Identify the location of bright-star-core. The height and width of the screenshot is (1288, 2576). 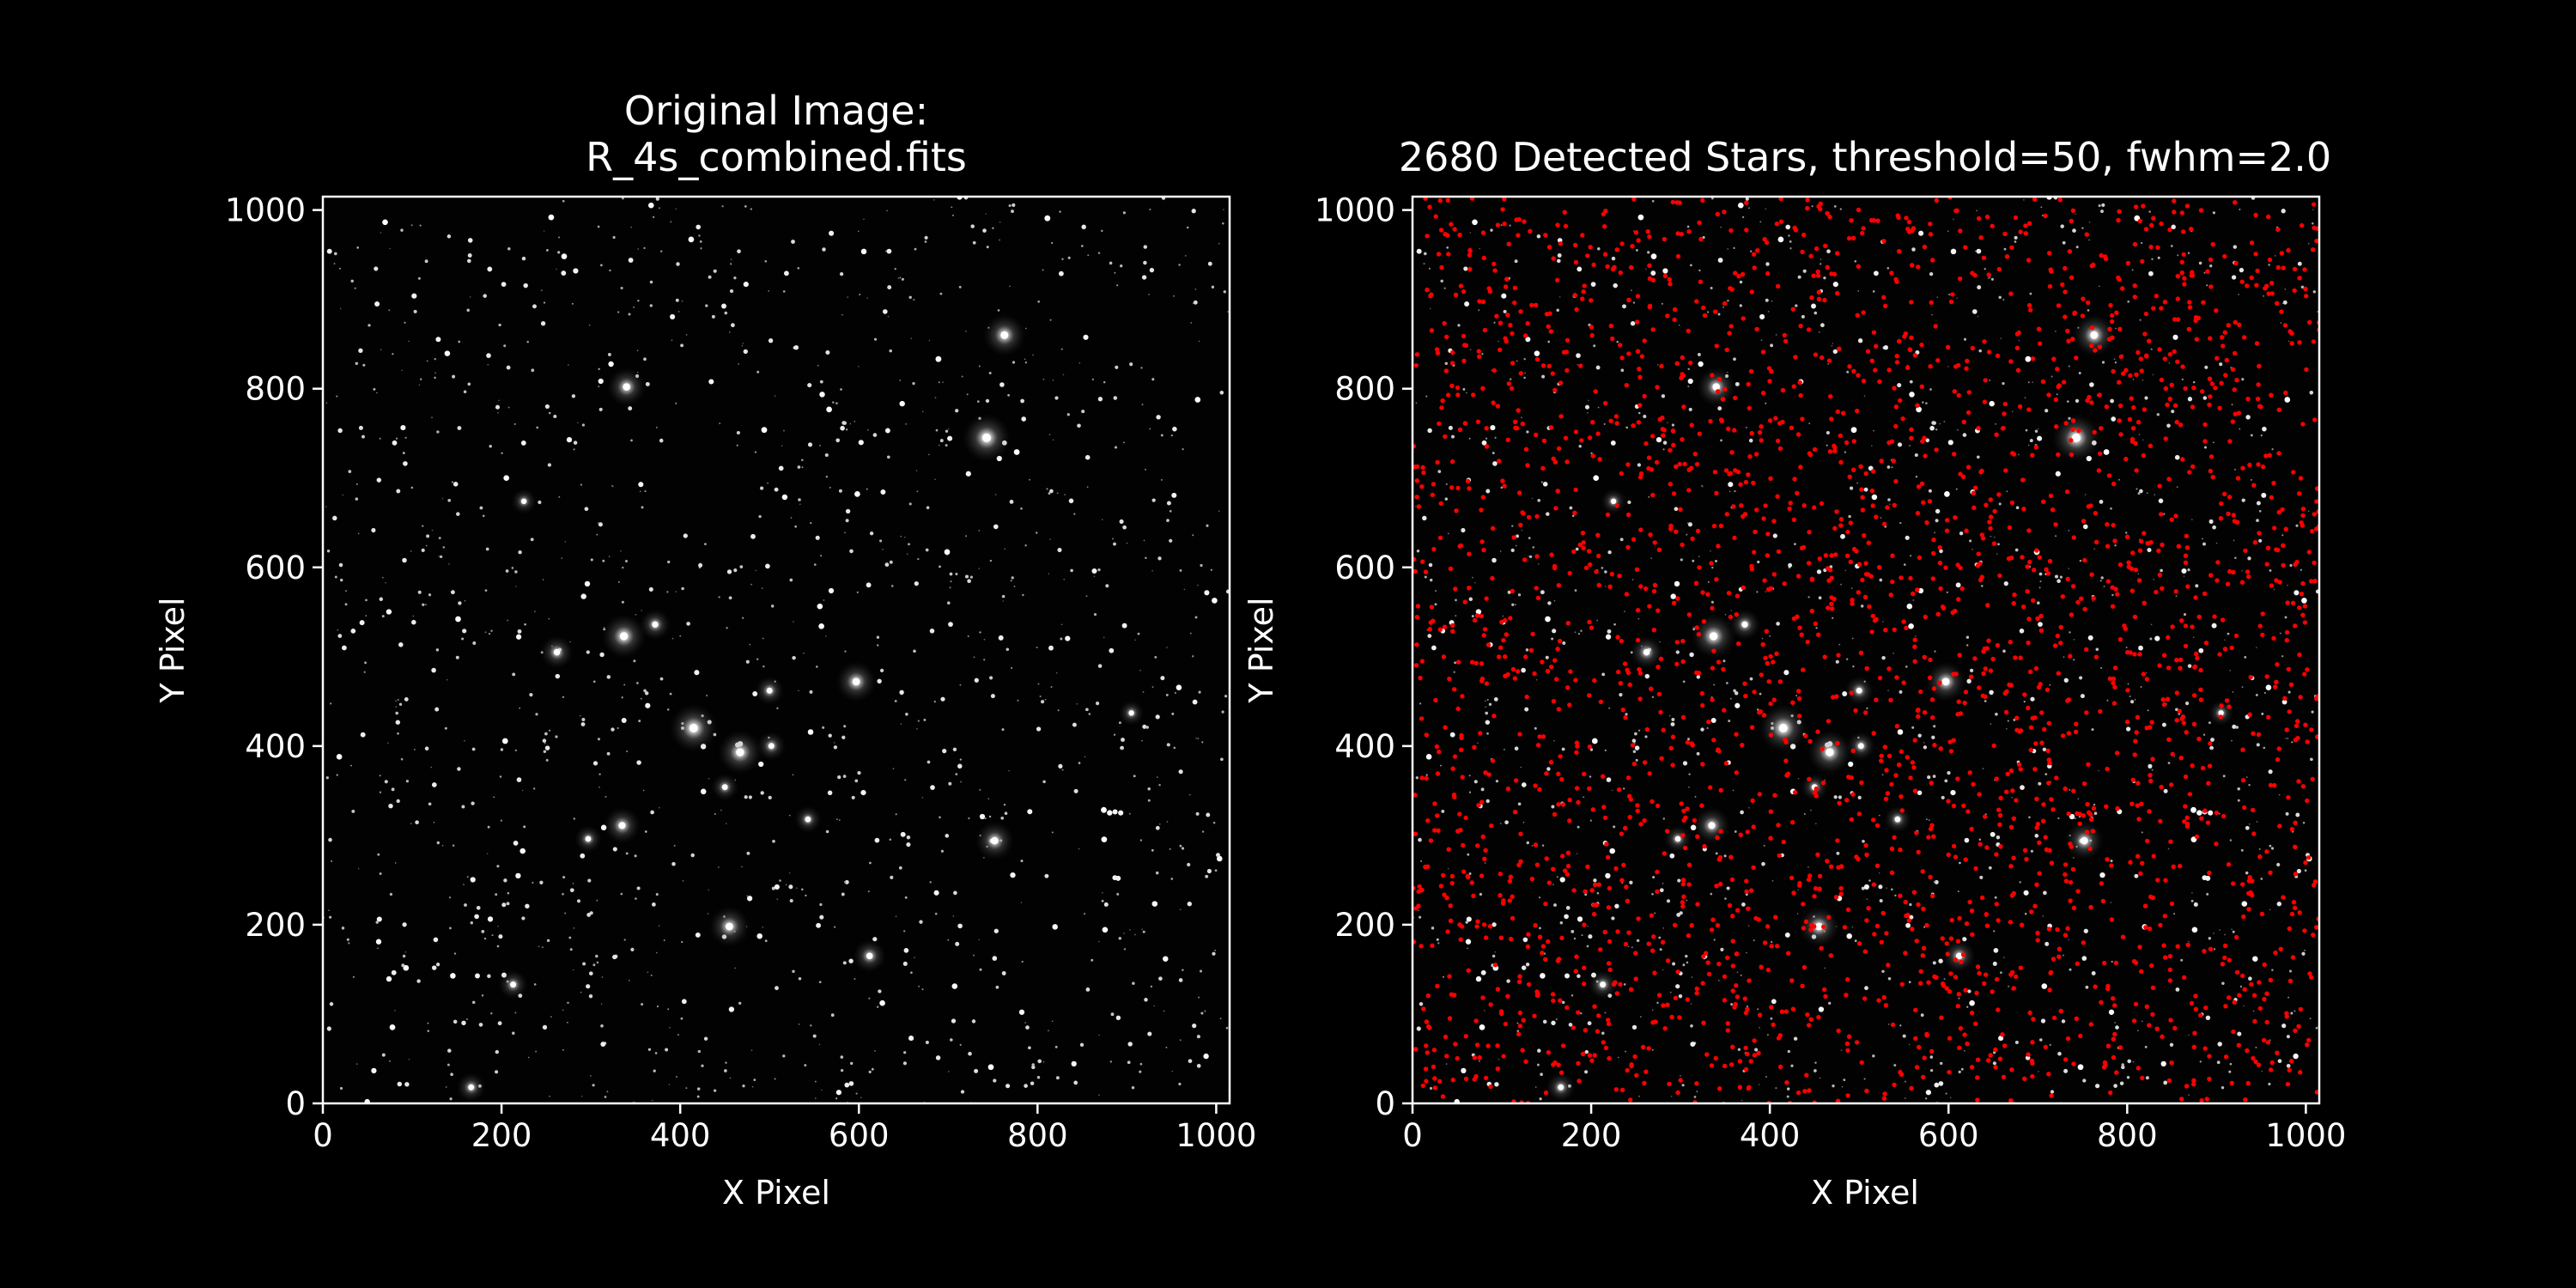
(1860, 746).